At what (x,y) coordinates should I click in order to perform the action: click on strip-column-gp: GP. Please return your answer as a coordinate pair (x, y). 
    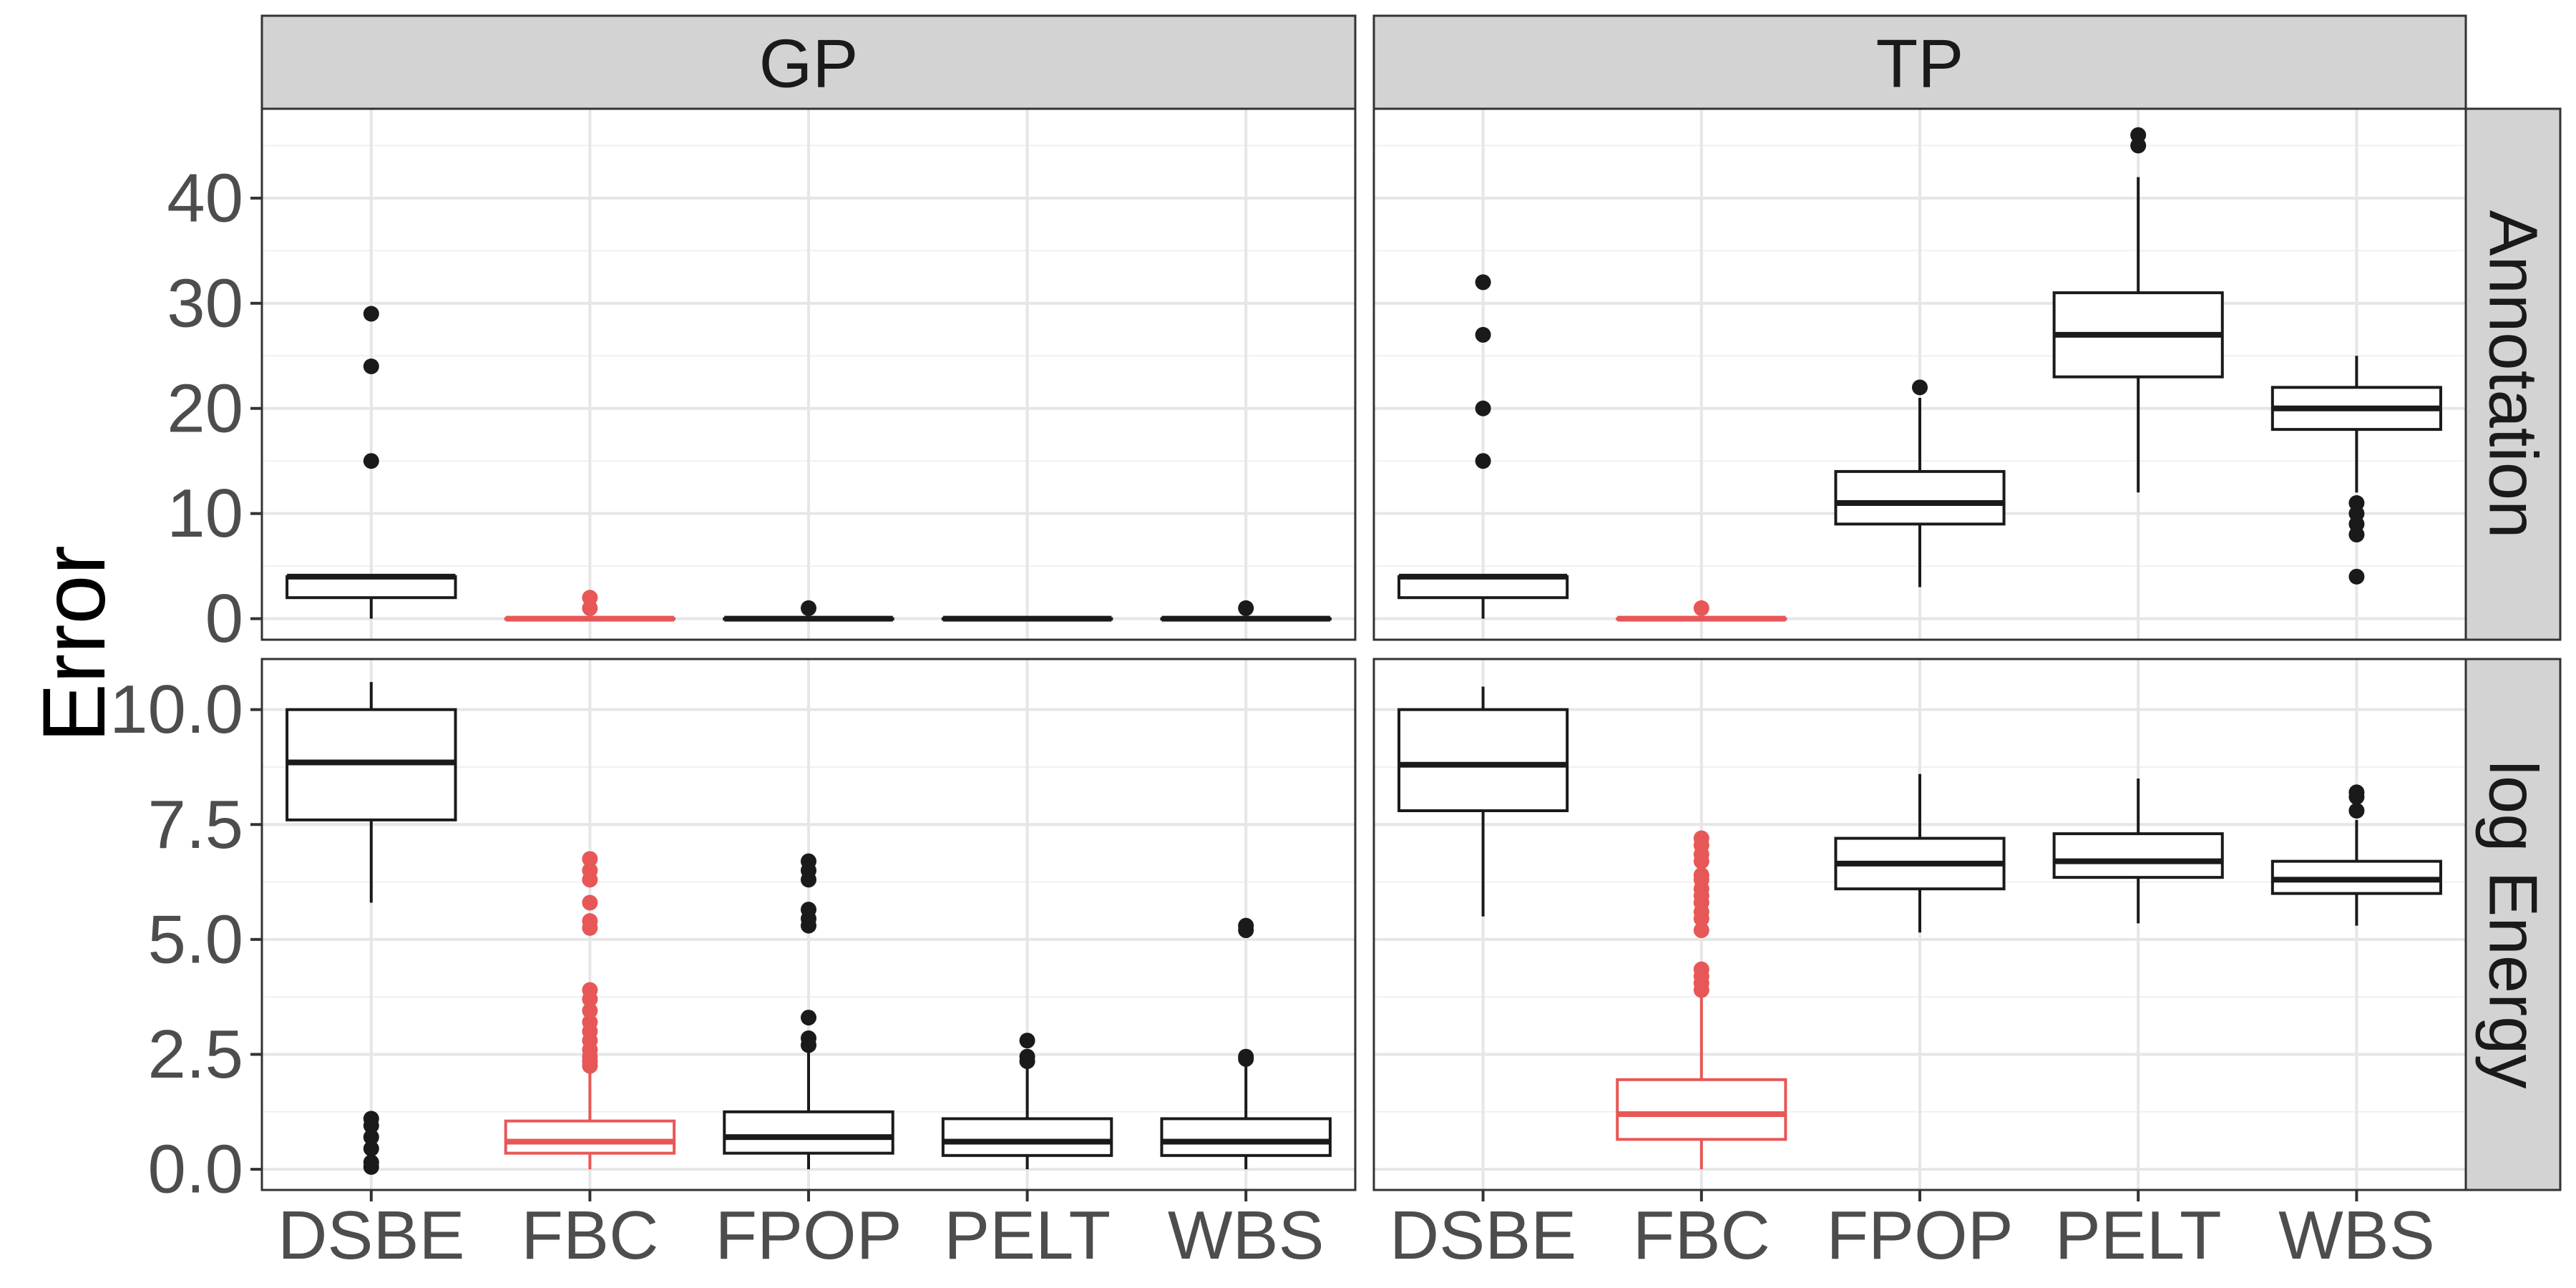
    Looking at the image, I should click on (808, 62).